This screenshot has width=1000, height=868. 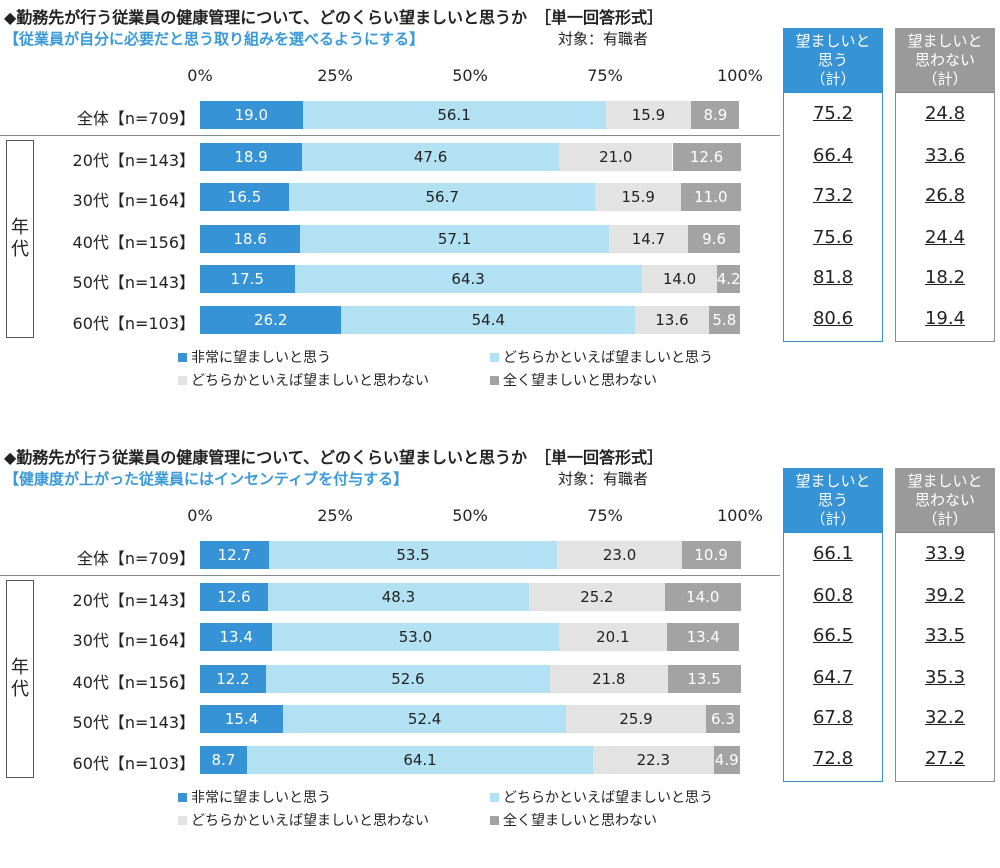 I want to click on summary-desirable-value: 67.8, so click(x=833, y=717).